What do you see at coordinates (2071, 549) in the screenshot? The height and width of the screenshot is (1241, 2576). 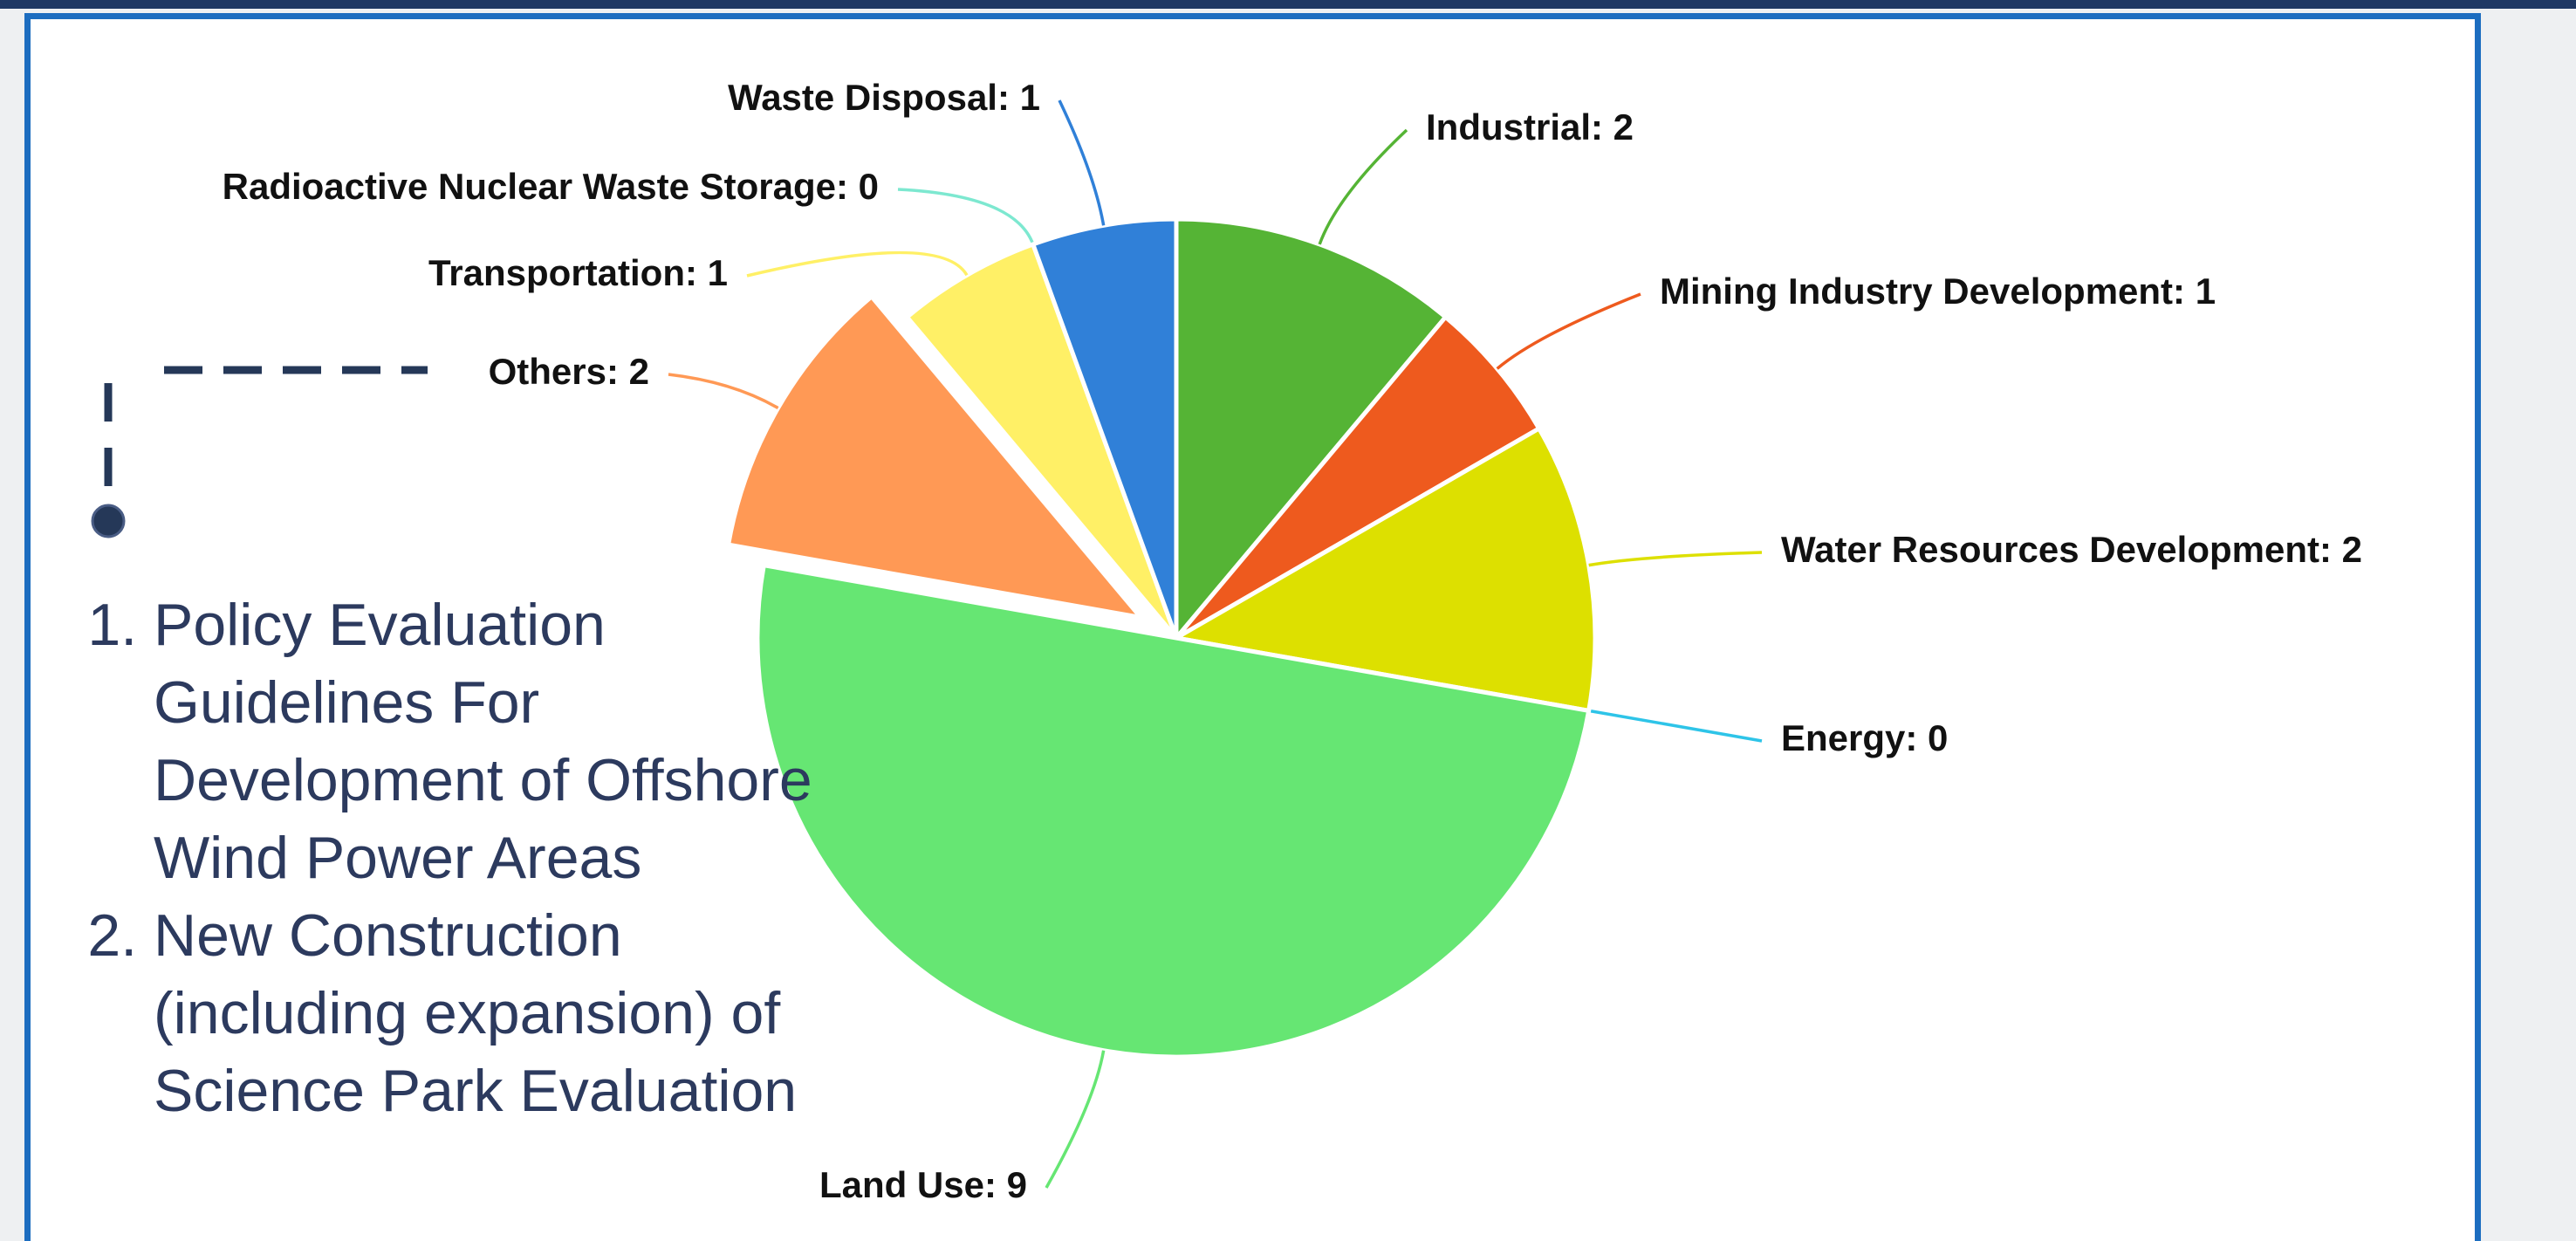 I see `slice-label: Water Resources Development: 2` at bounding box center [2071, 549].